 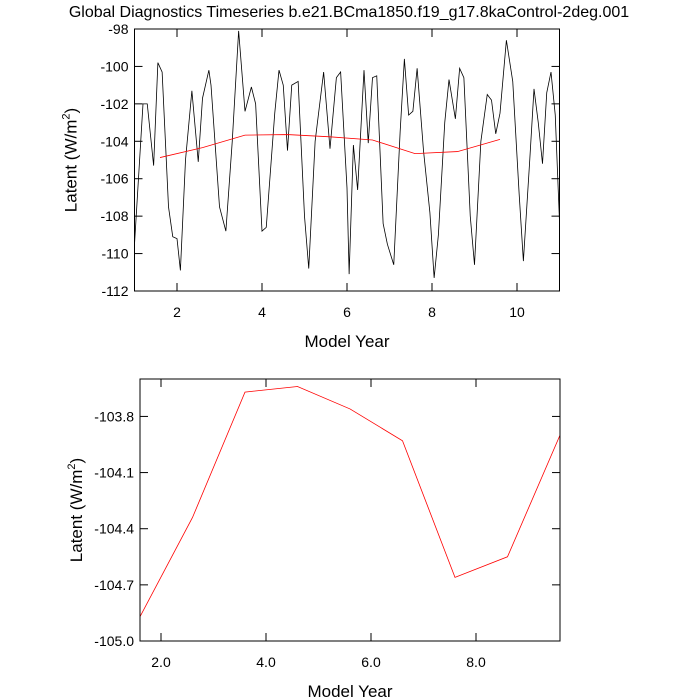 I want to click on y-tick-label: -106, so click(x=114, y=179).